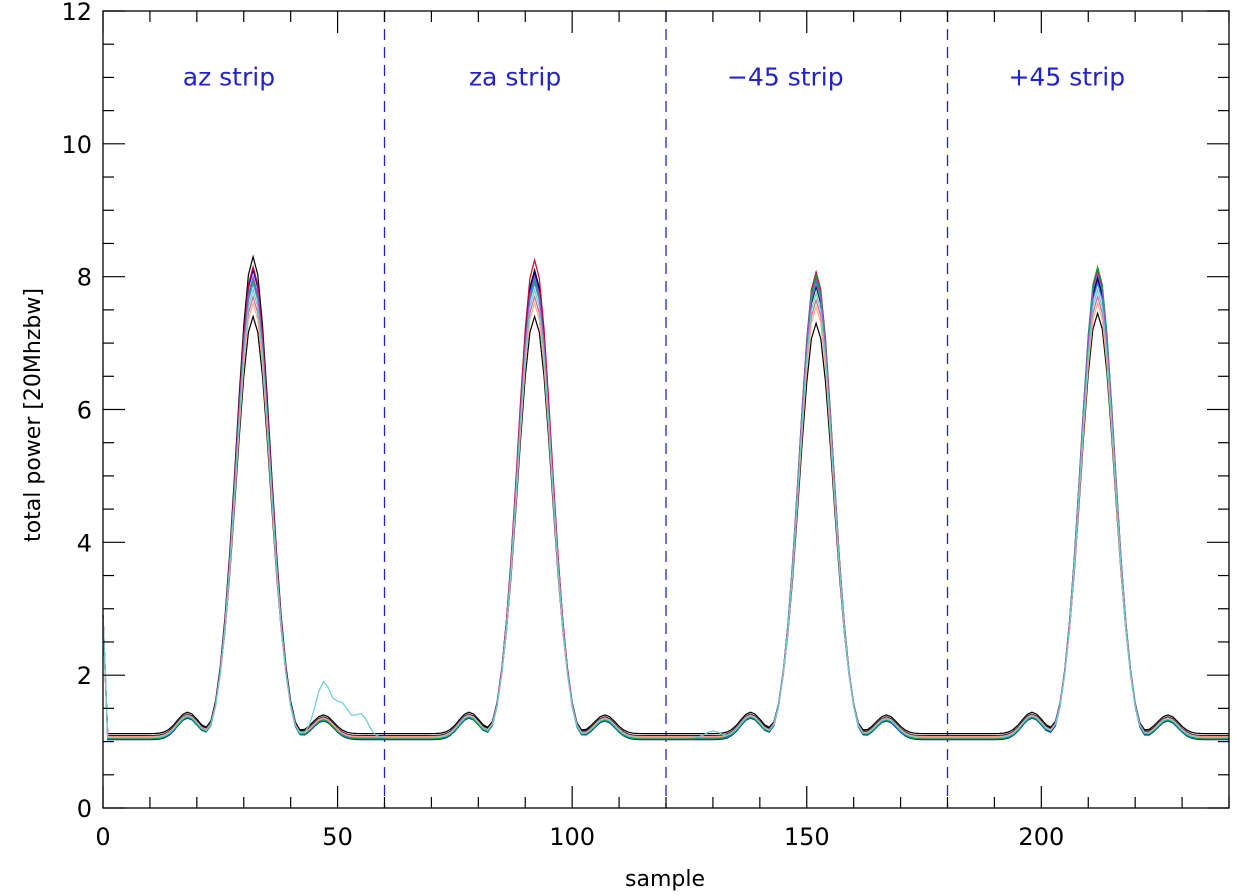 Image resolution: width=1237 pixels, height=896 pixels. I want to click on x-tick-label: 200, so click(1041, 837).